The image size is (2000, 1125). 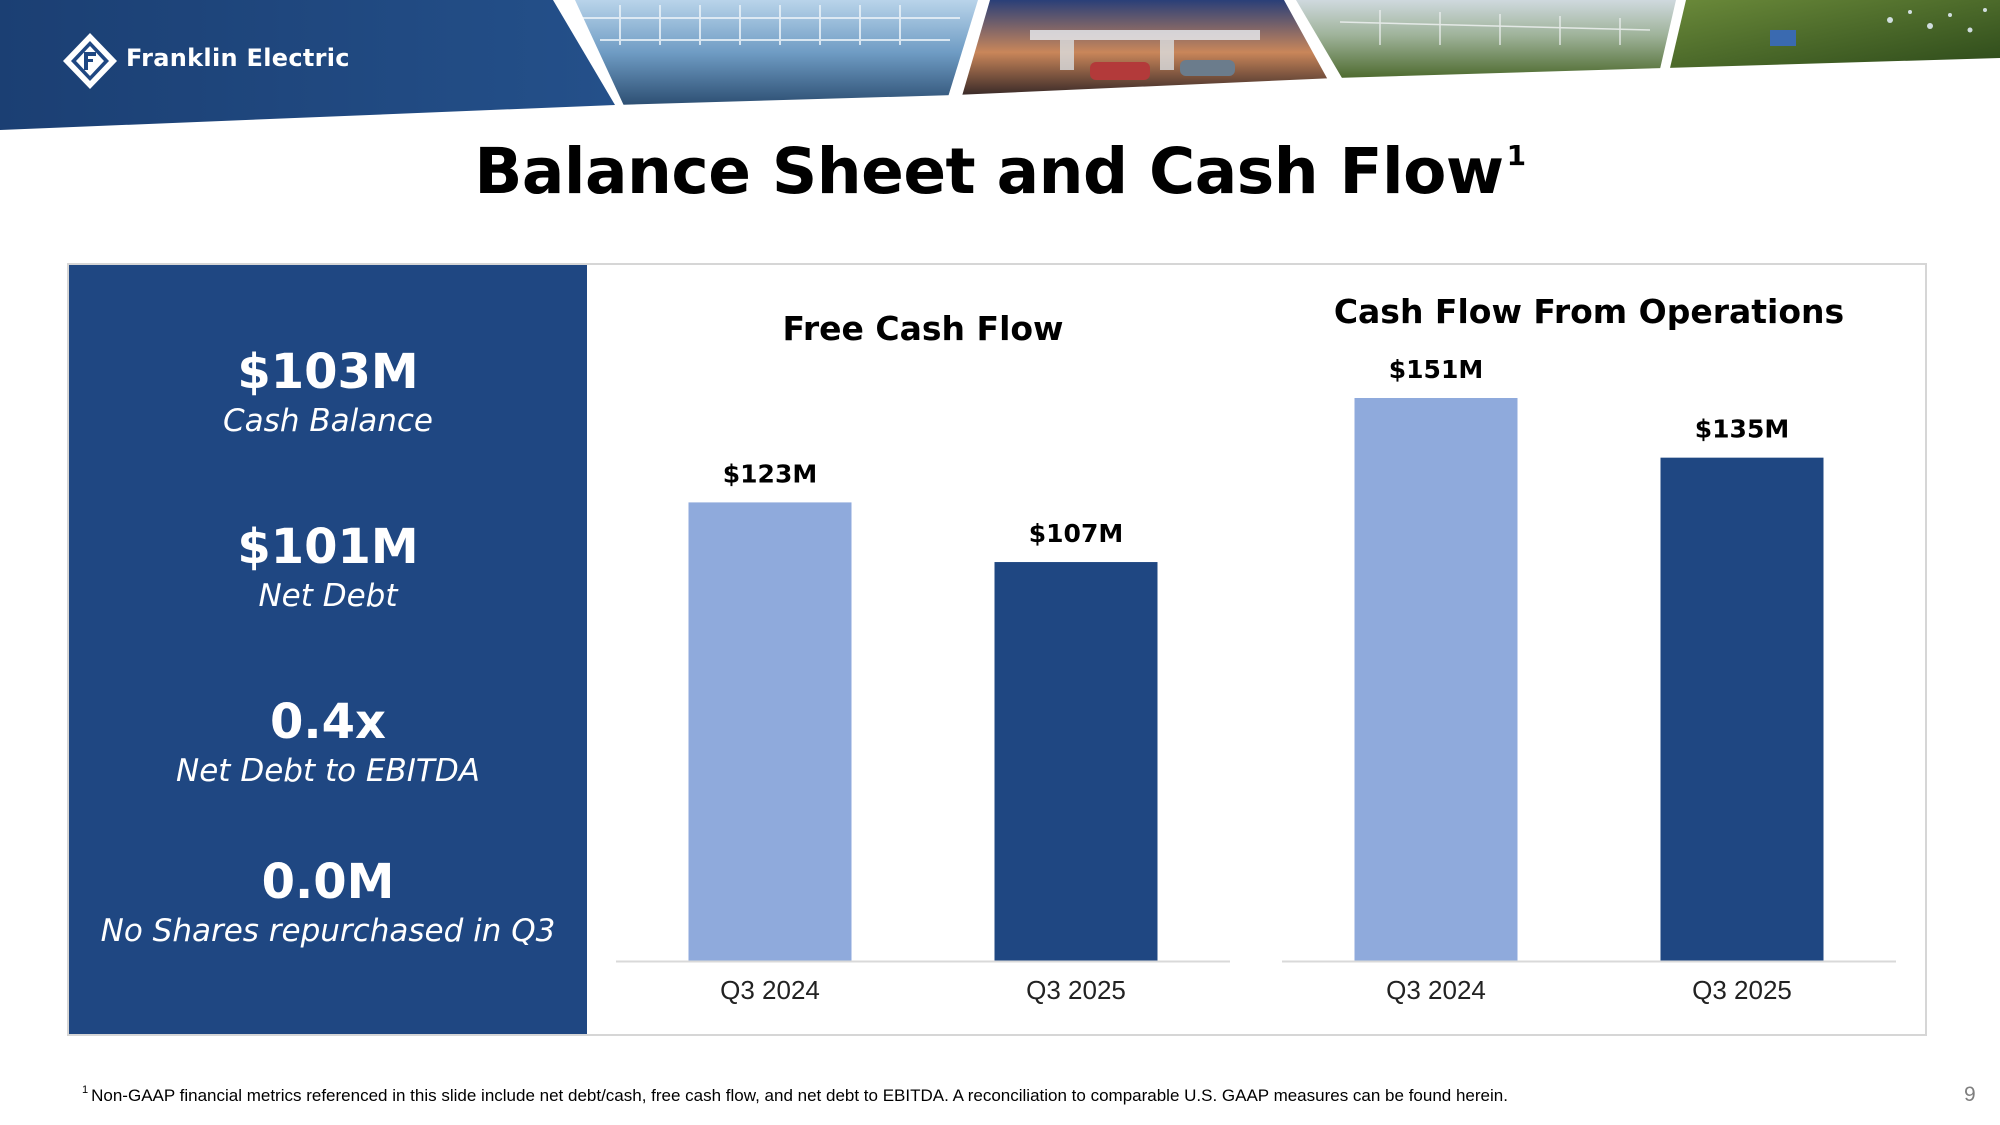 I want to click on kpi-value: $103M, so click(x=328, y=372).